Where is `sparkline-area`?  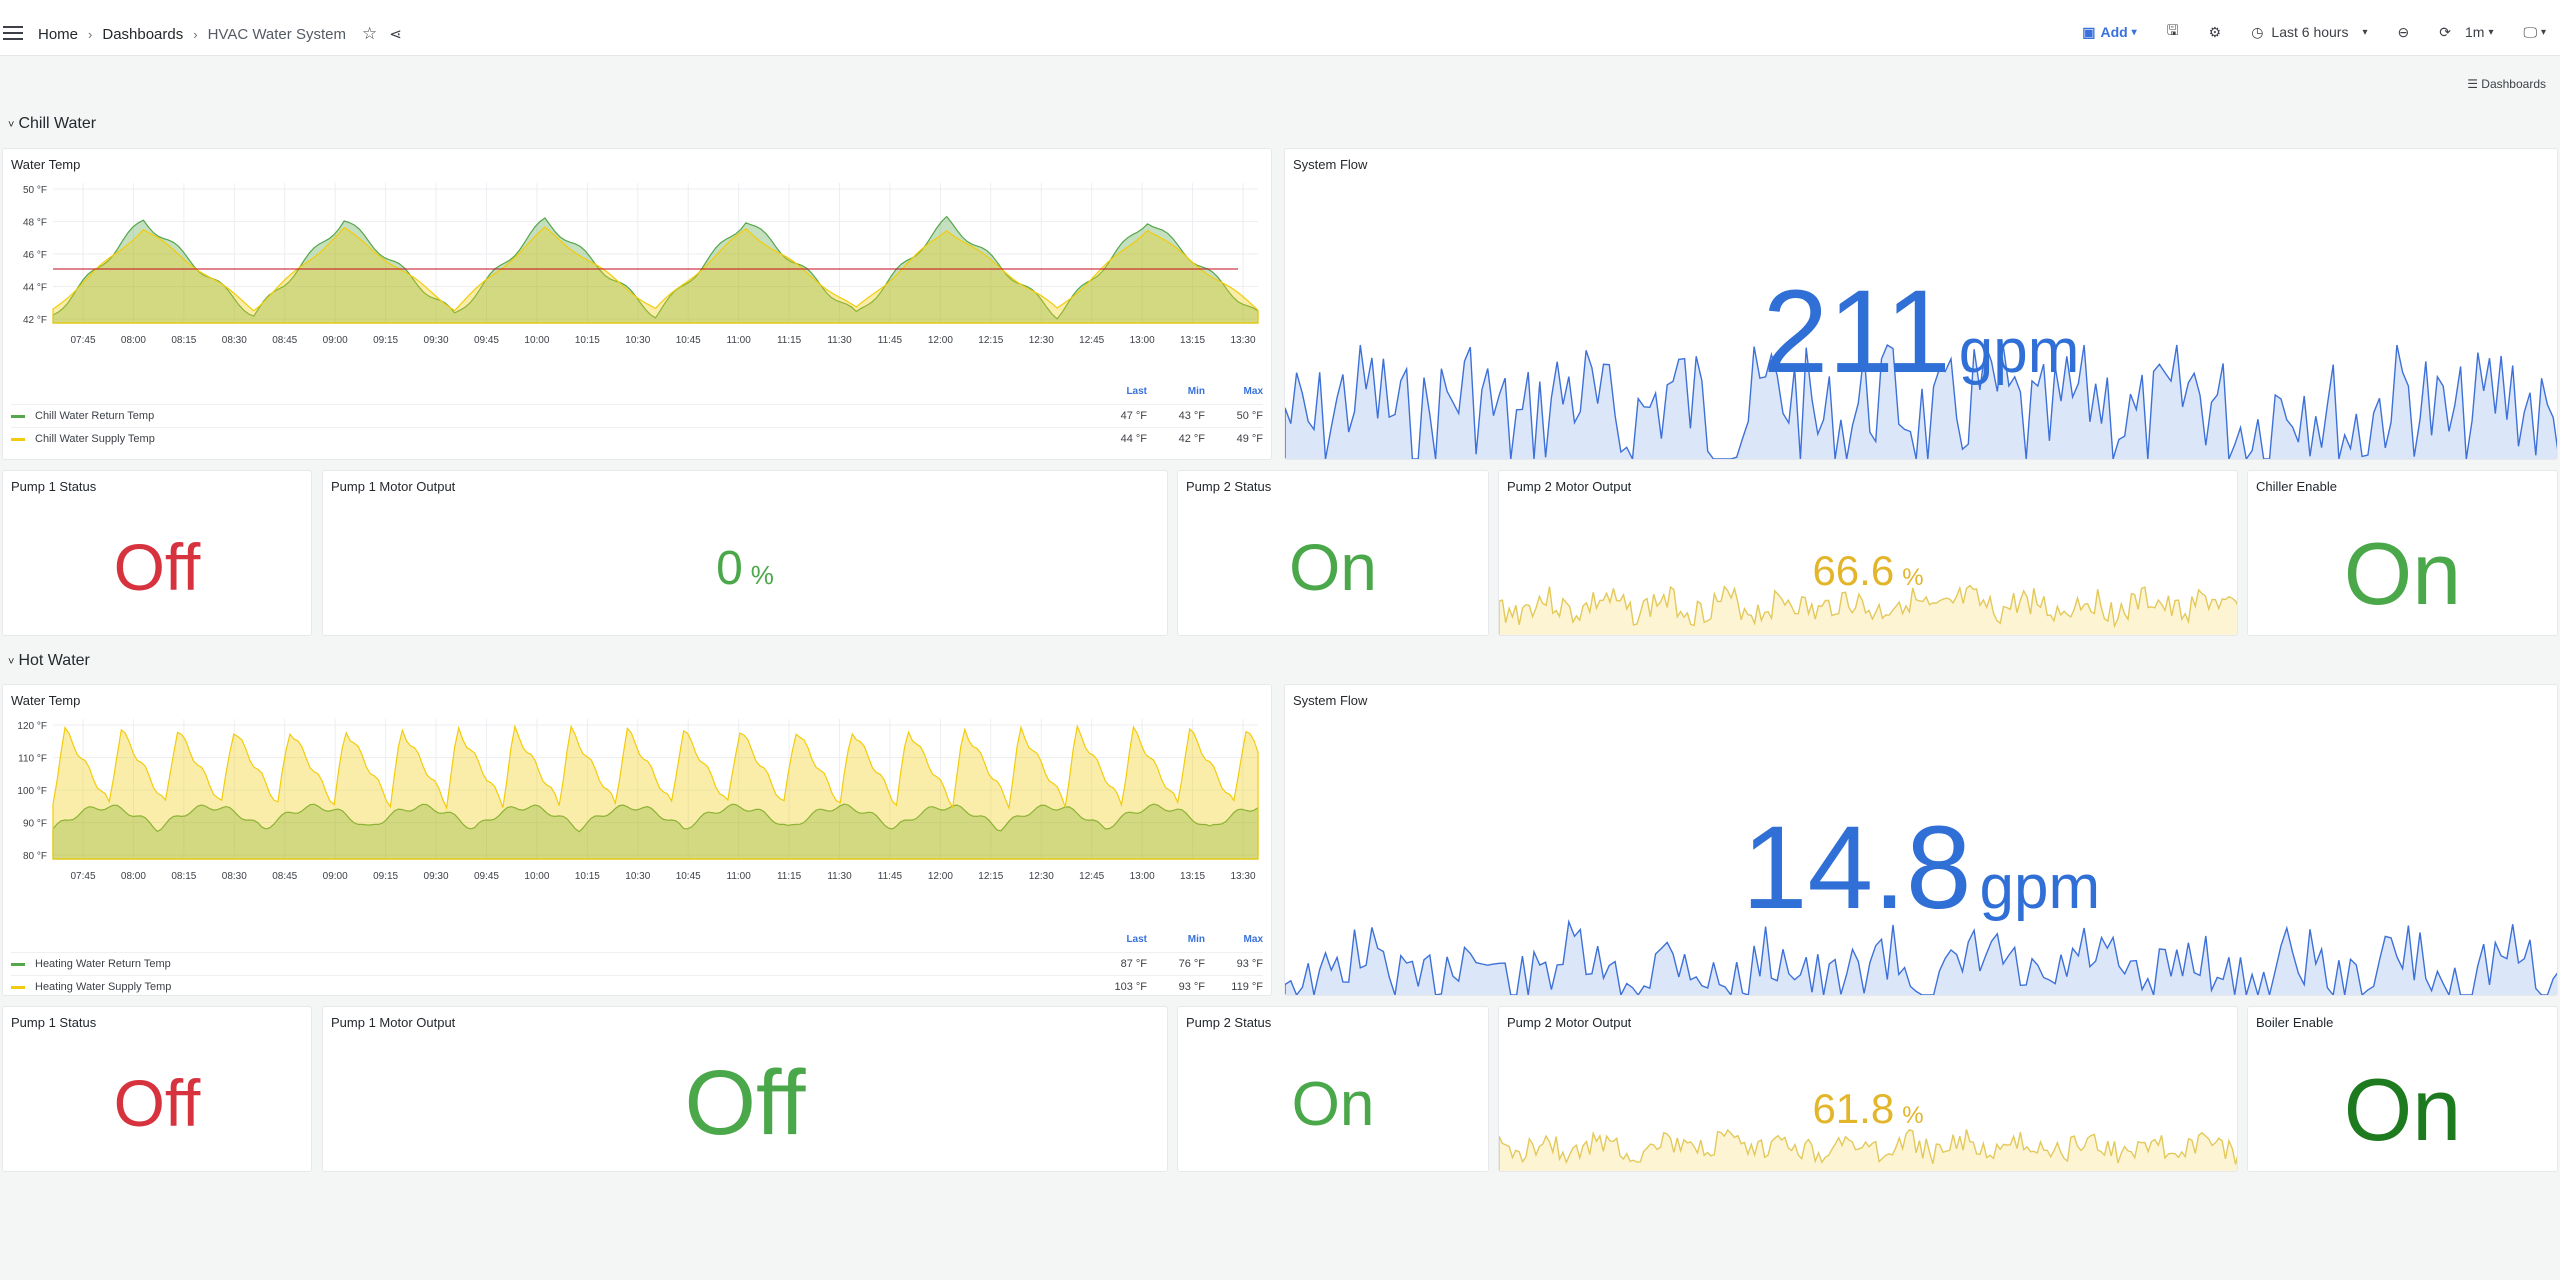 sparkline-area is located at coordinates (1921, 957).